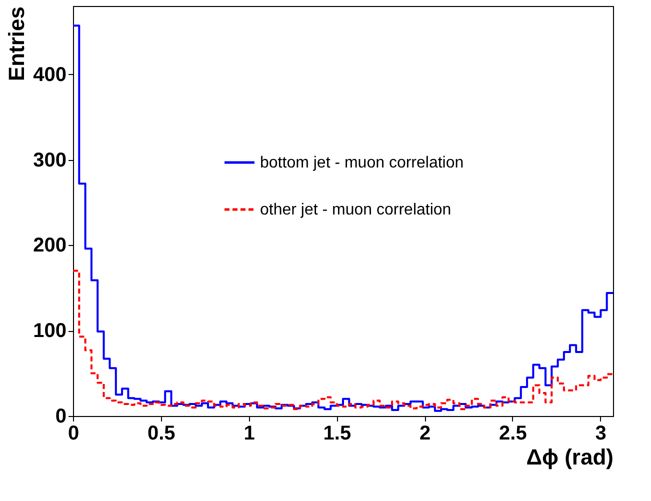 This screenshot has width=651, height=501. Describe the element at coordinates (60, 417) in the screenshot. I see `y-tick-label: 0` at that location.